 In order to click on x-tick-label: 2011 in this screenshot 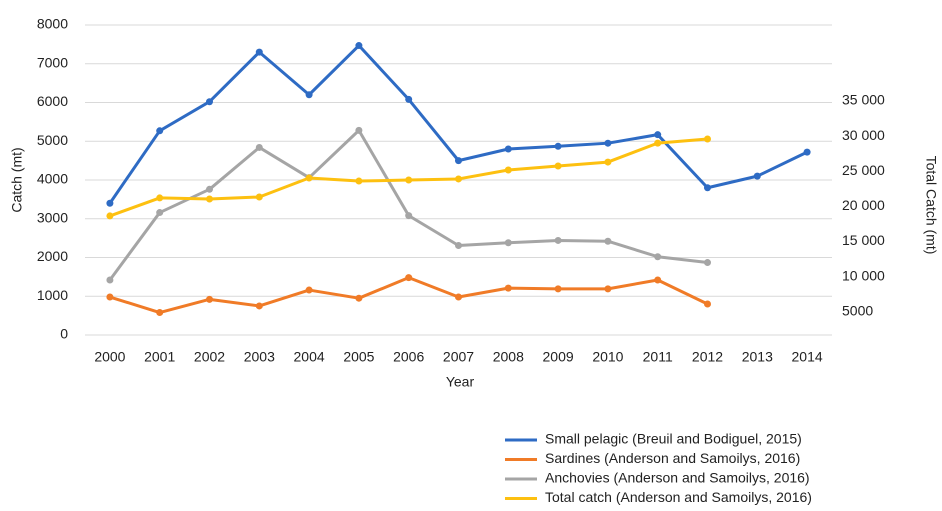, I will do `click(658, 357)`.